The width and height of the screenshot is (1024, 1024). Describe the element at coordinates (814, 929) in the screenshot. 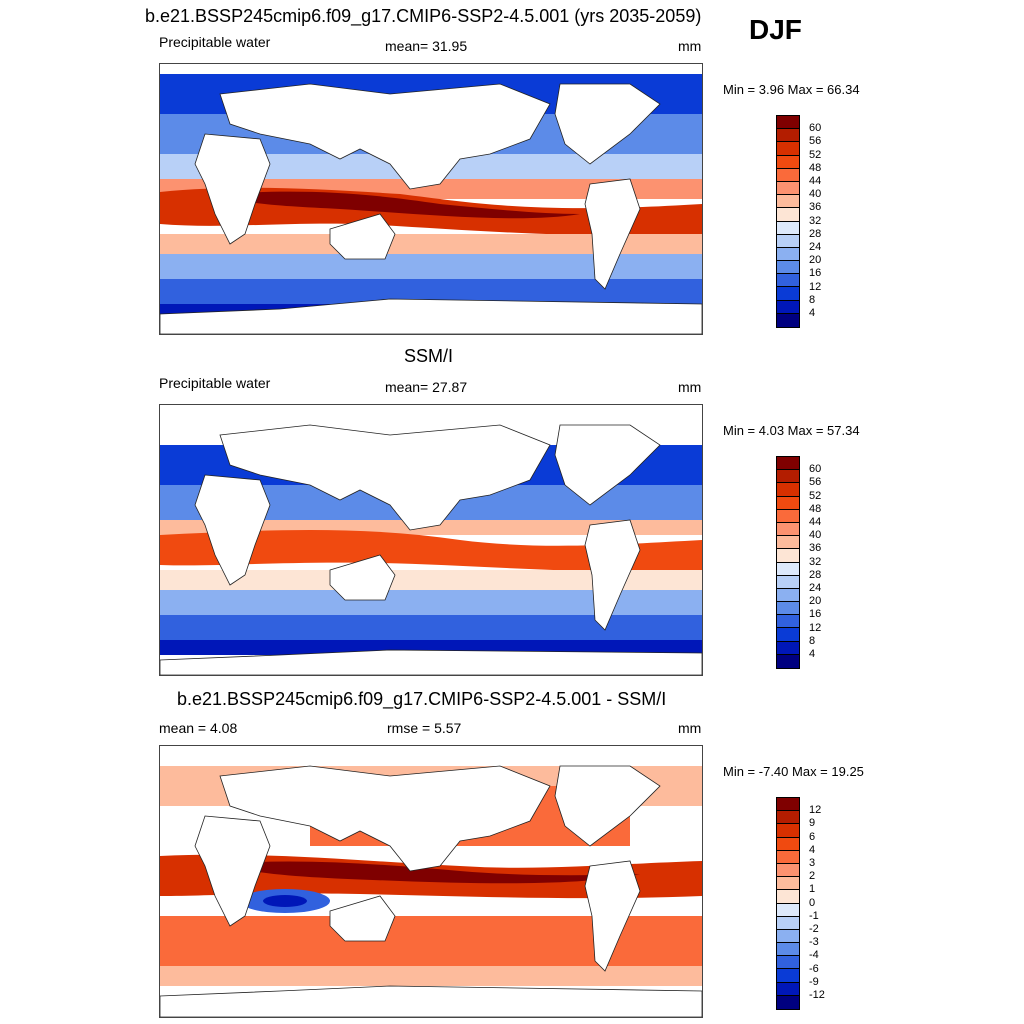

I see `colorbar-tick-label: -2` at that location.